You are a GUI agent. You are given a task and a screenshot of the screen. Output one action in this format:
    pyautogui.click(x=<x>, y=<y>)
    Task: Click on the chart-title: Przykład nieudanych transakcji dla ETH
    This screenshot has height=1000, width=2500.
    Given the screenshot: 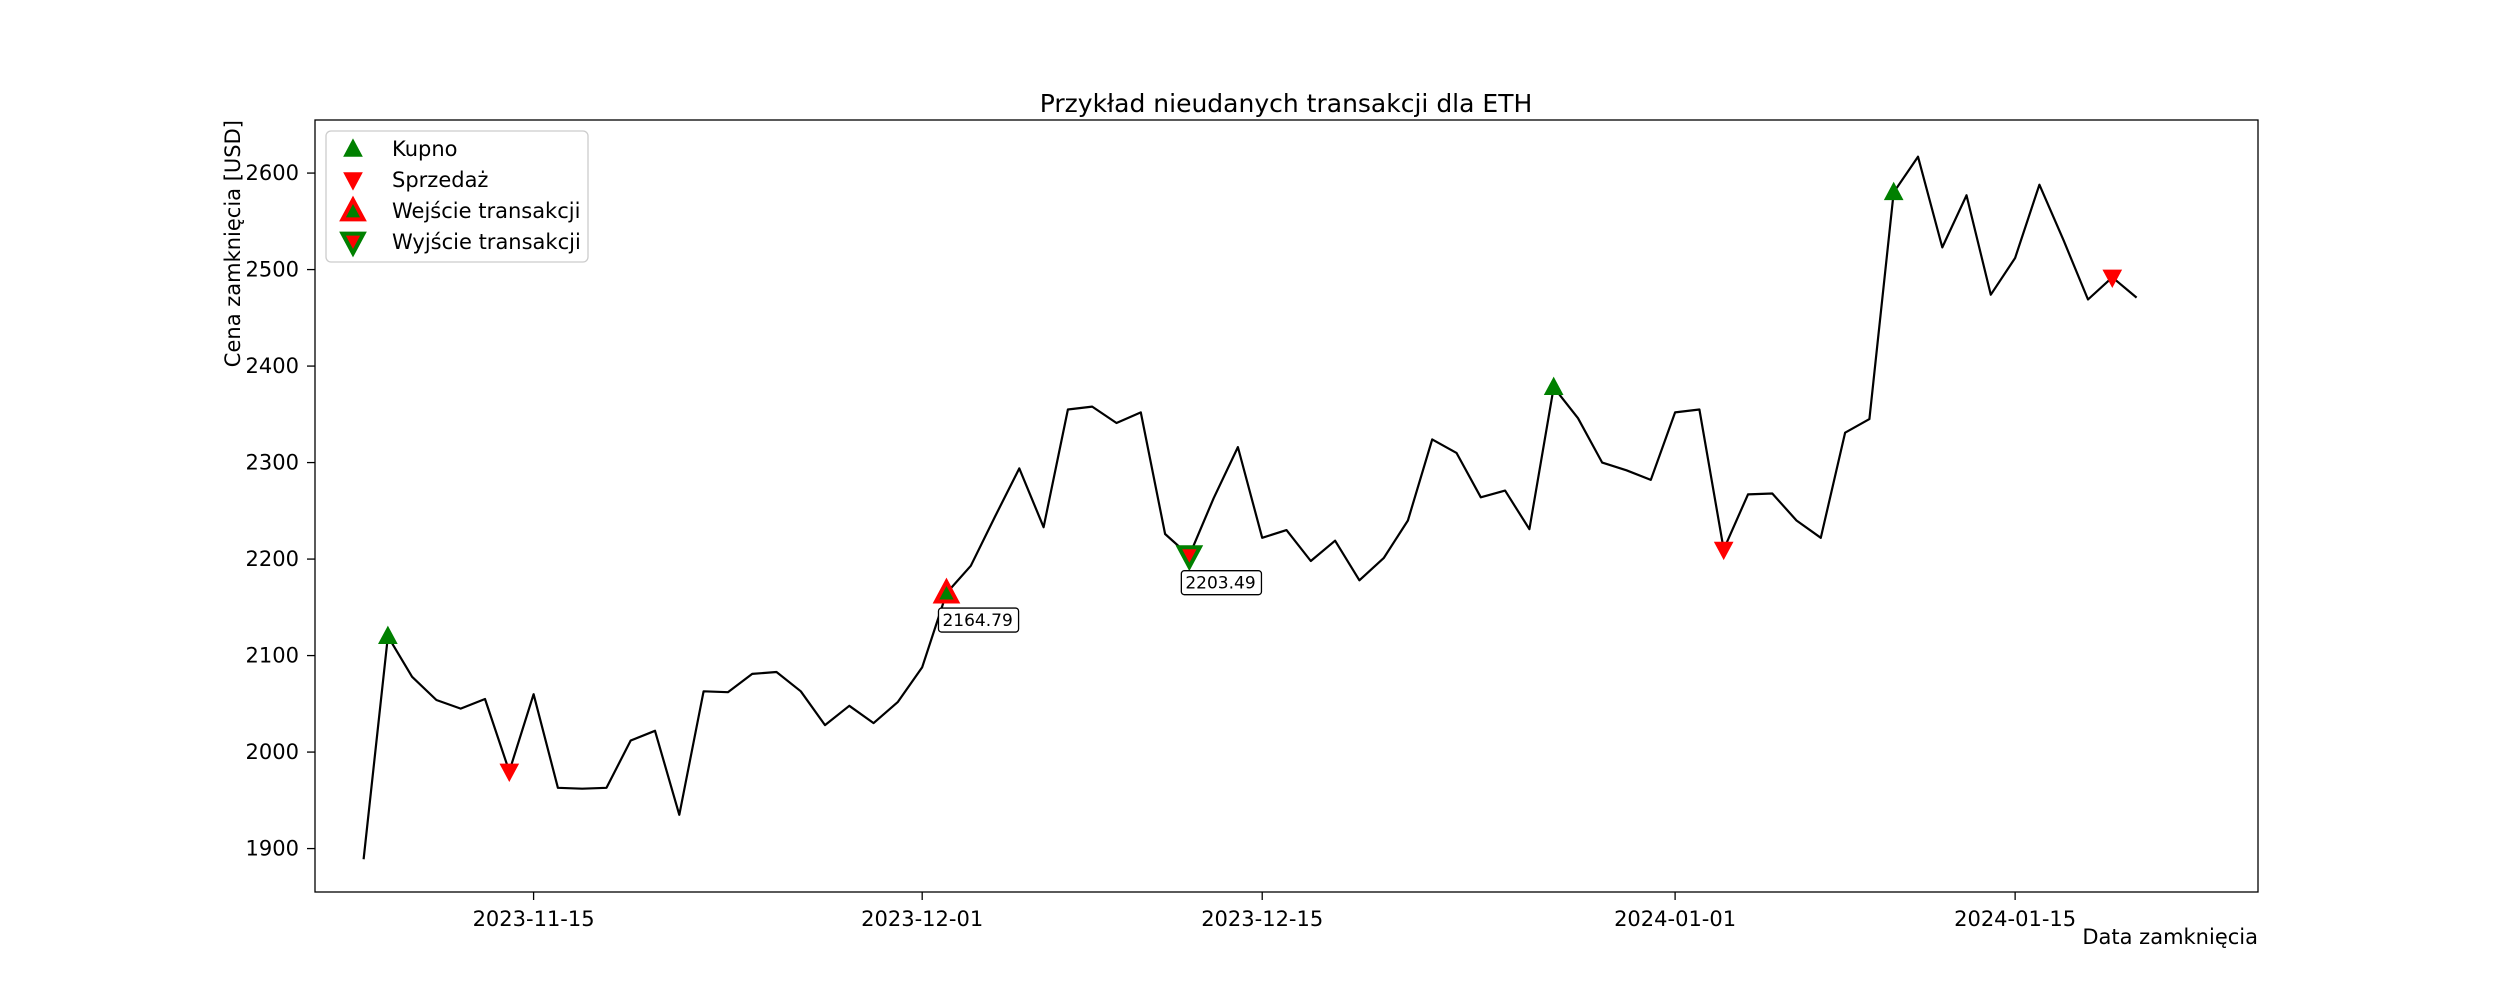 What is the action you would take?
    pyautogui.click(x=1286, y=103)
    